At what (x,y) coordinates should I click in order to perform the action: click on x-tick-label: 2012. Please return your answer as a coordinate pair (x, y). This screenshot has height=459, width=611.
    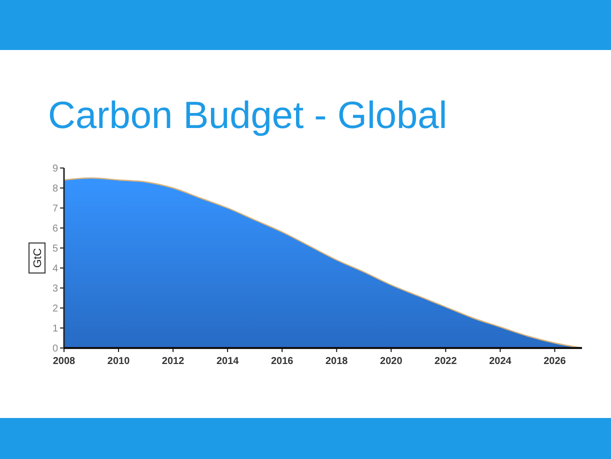
    Looking at the image, I should click on (173, 361).